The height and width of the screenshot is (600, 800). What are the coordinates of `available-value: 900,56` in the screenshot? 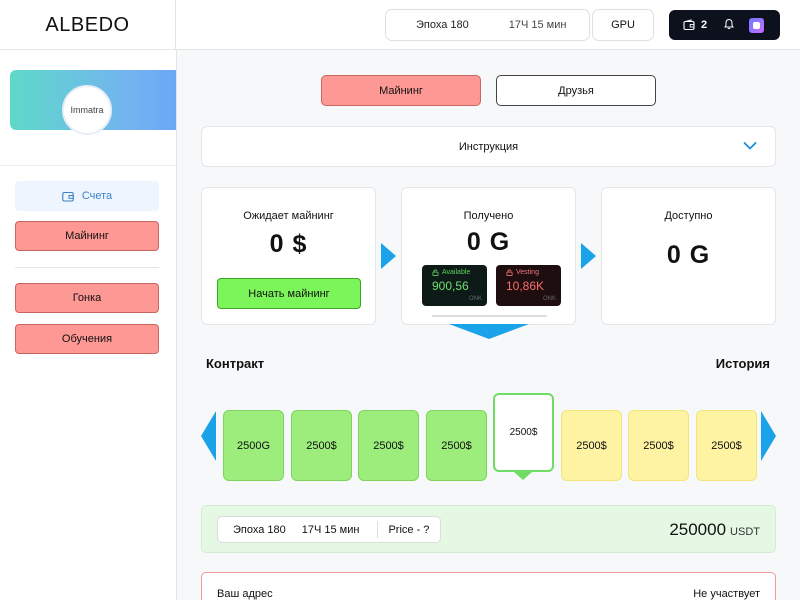 It's located at (450, 286).